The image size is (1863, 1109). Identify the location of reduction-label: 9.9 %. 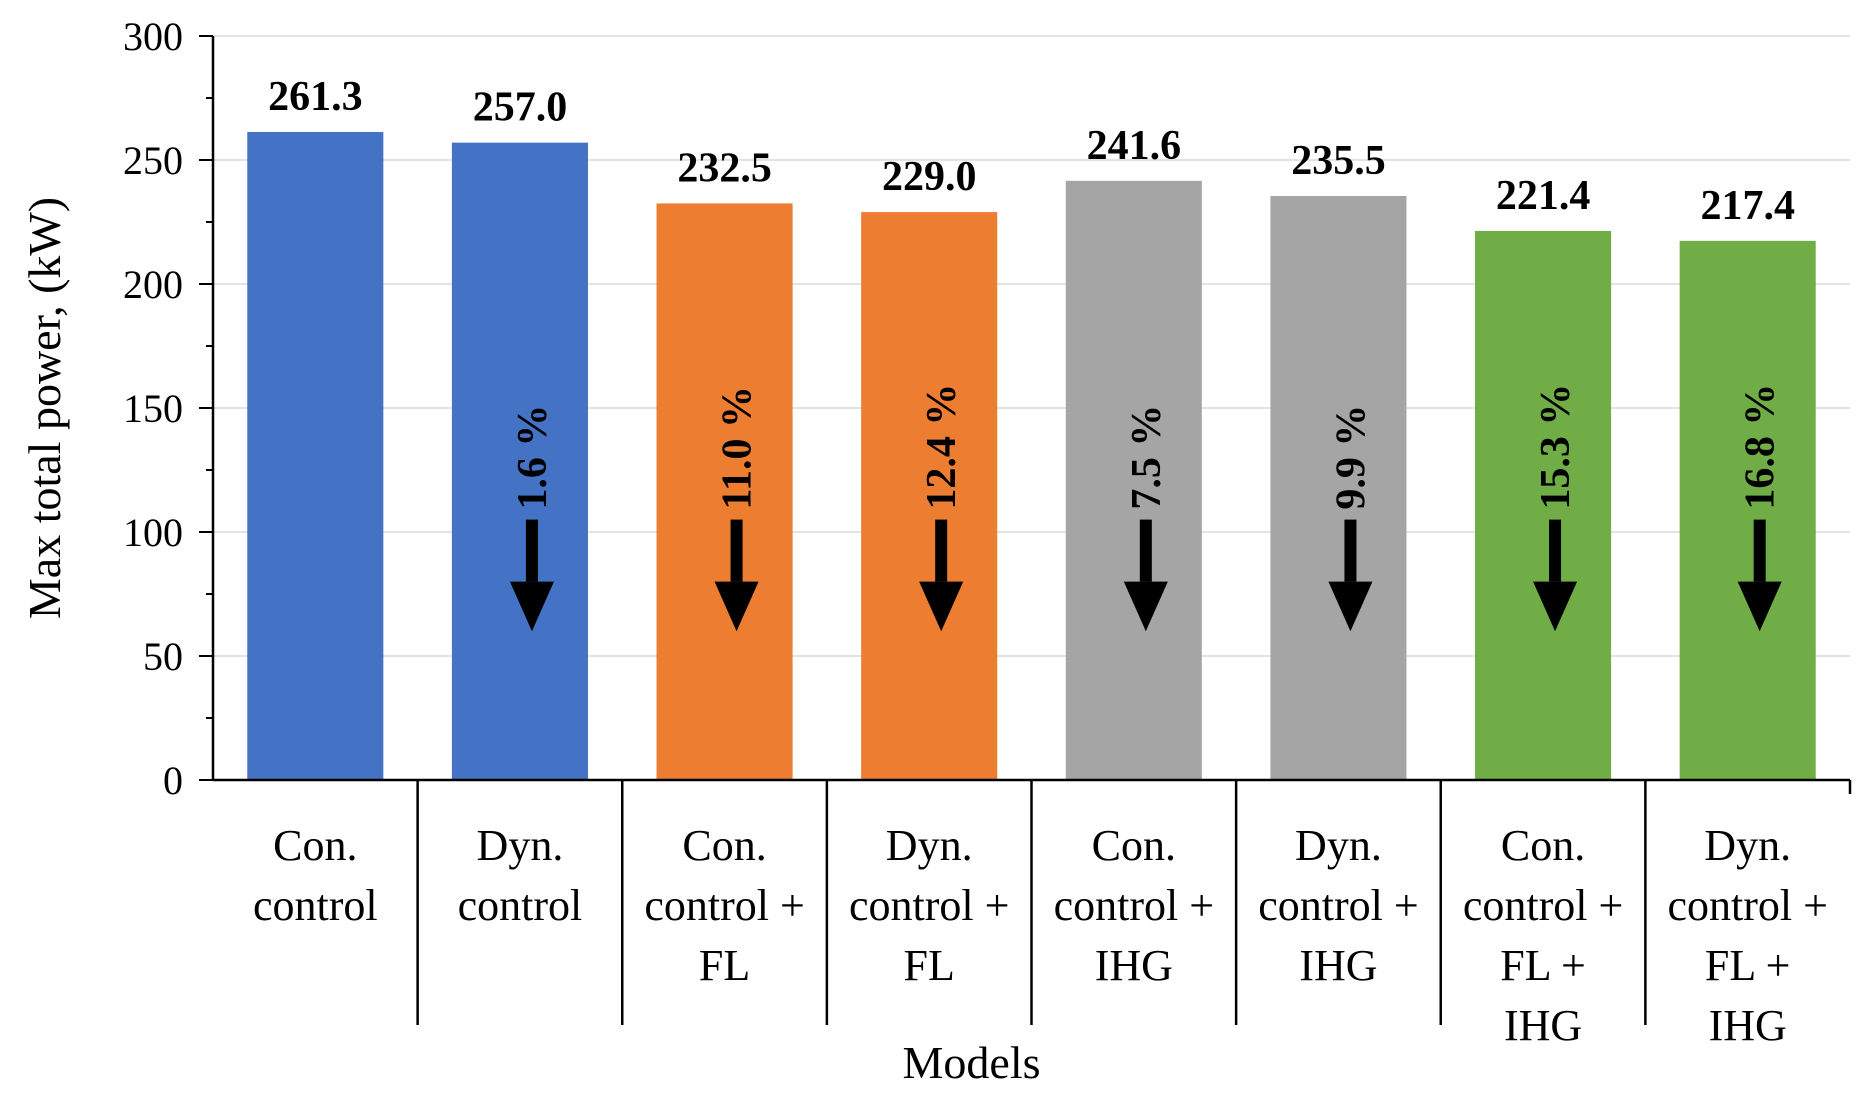
(1351, 457).